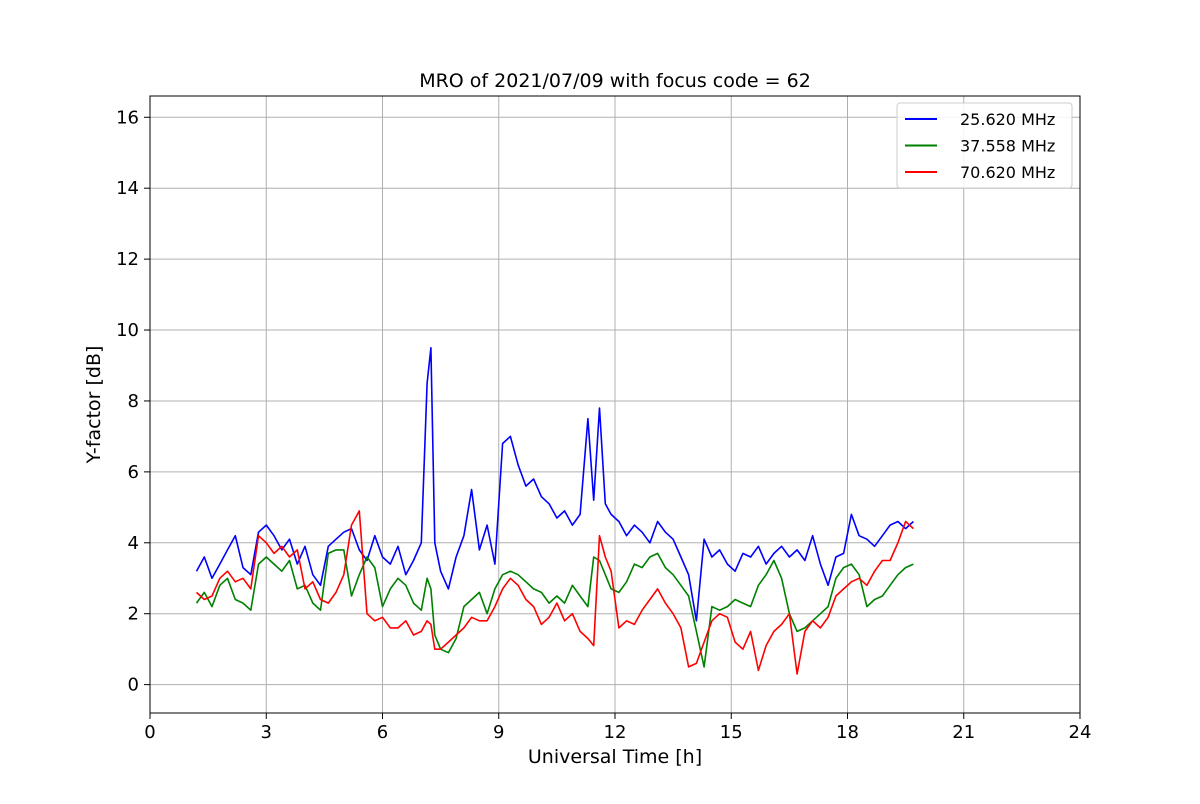  I want to click on y-tick-label: 12, so click(127, 259).